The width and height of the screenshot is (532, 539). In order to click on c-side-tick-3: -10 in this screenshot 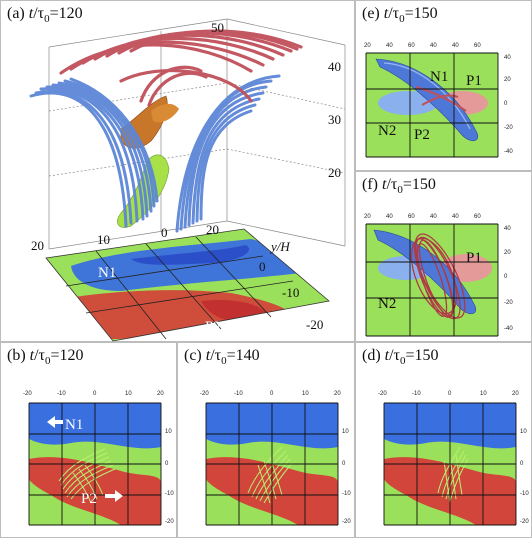, I will do `click(346, 494)`.